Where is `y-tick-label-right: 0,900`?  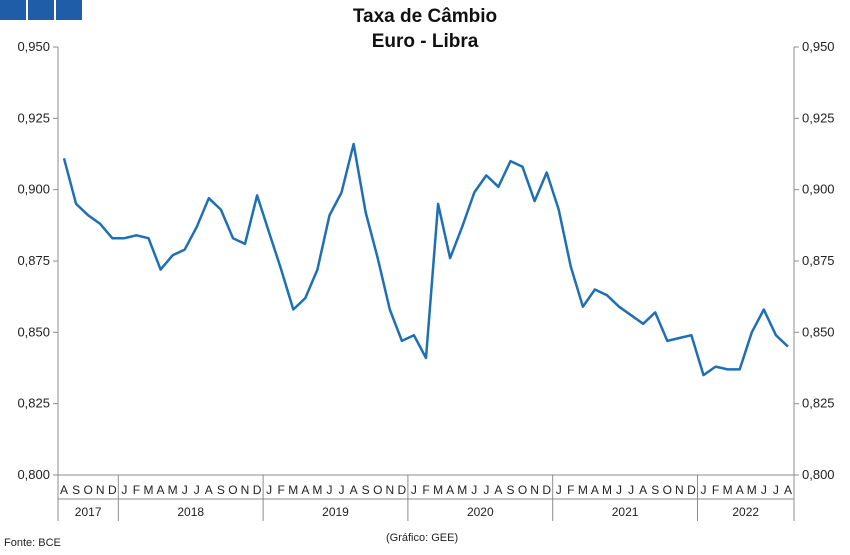
y-tick-label-right: 0,900 is located at coordinates (818, 189).